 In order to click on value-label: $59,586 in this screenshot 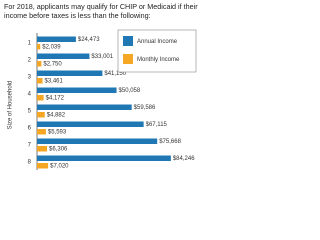, I will do `click(145, 108)`.